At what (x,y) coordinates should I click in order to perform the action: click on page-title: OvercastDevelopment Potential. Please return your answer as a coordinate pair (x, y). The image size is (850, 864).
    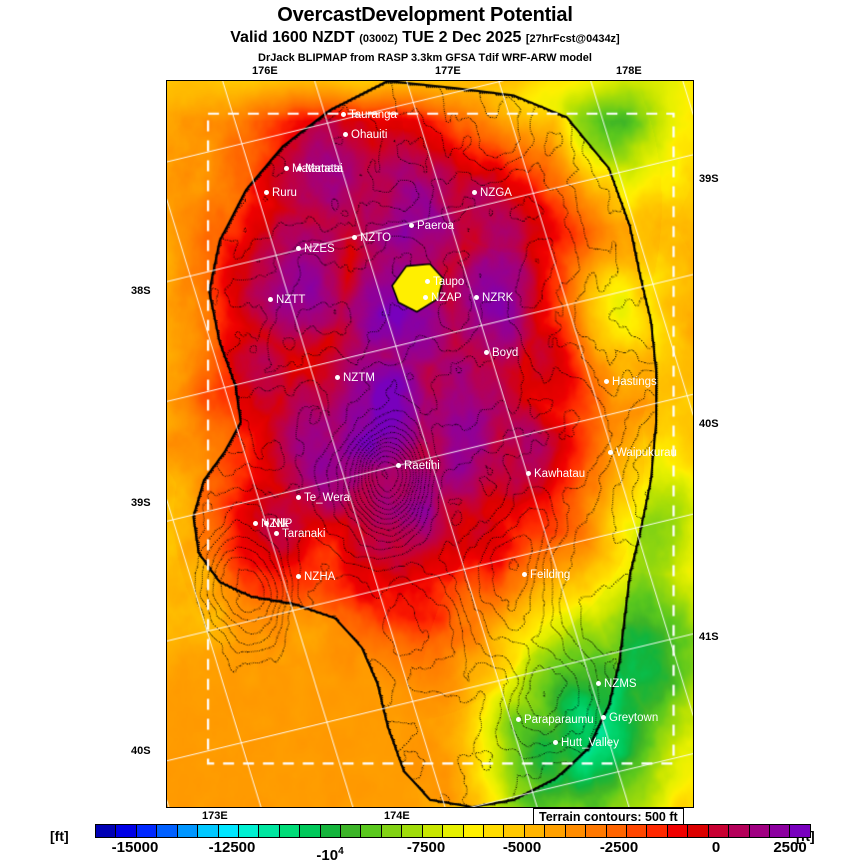
    Looking at the image, I should click on (425, 15).